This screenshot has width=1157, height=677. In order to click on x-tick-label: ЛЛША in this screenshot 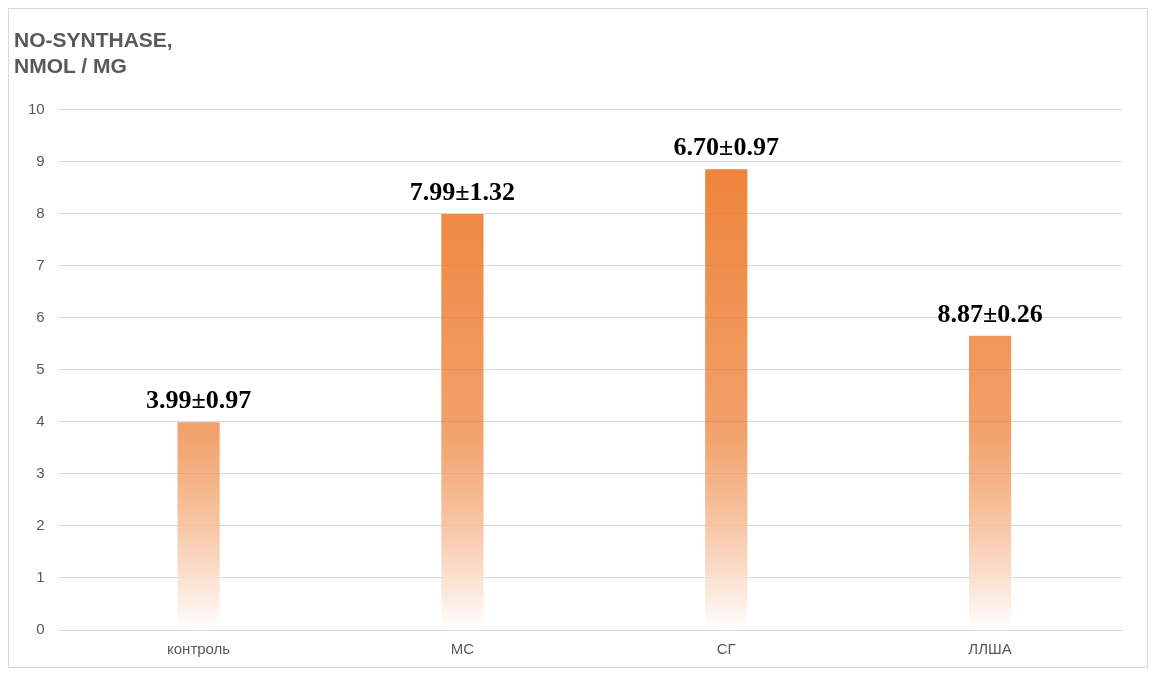, I will do `click(990, 649)`.